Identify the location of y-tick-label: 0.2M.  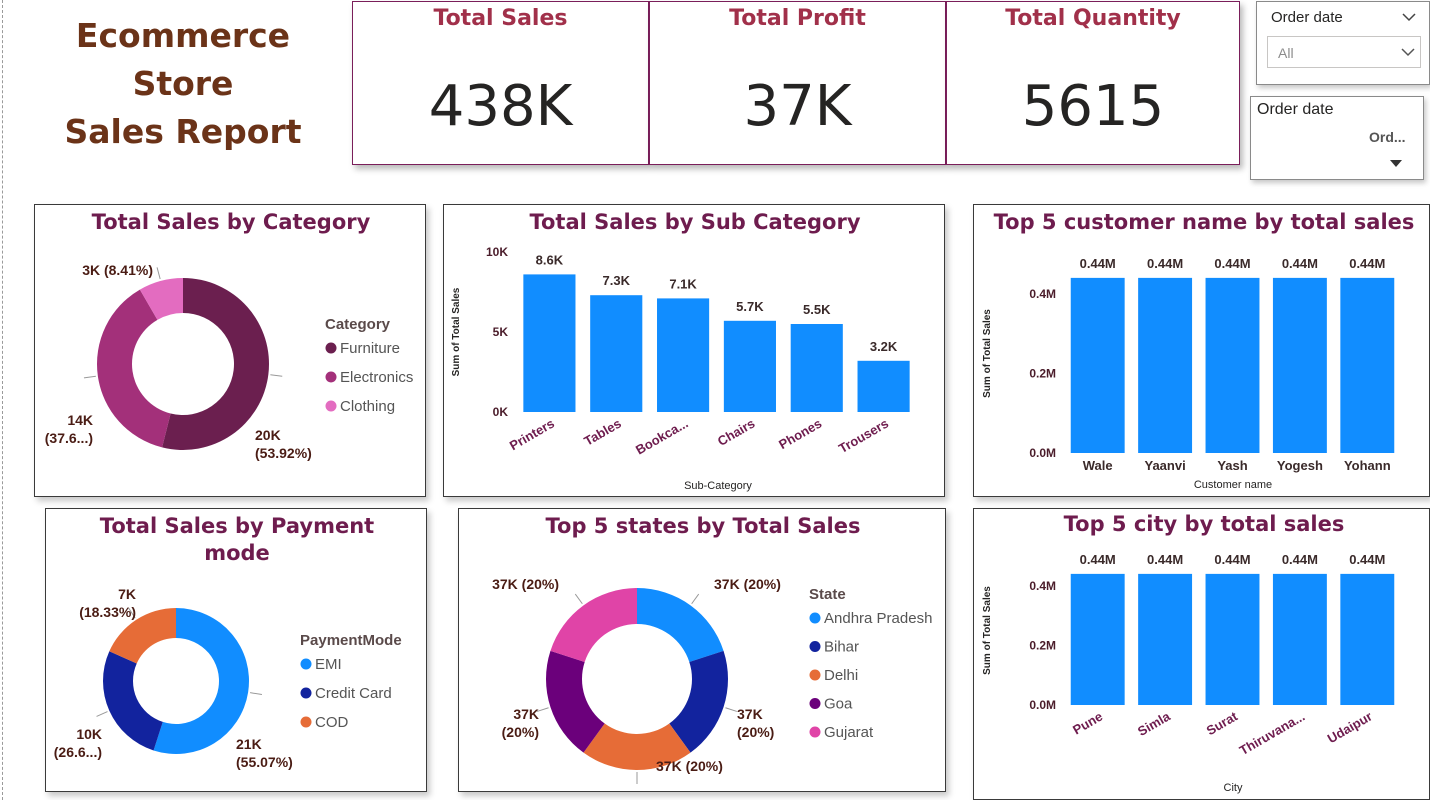
(1042, 373).